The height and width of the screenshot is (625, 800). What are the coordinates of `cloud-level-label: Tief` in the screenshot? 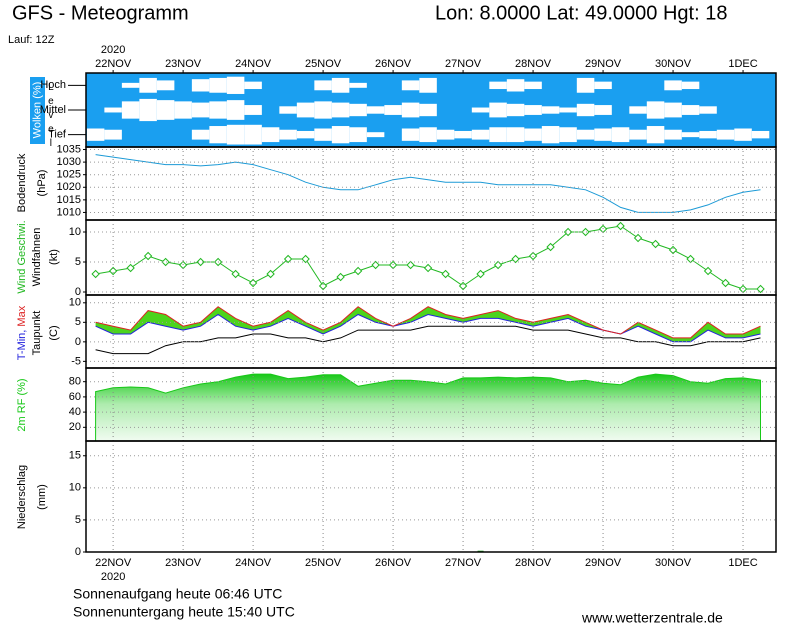 It's located at (57, 135).